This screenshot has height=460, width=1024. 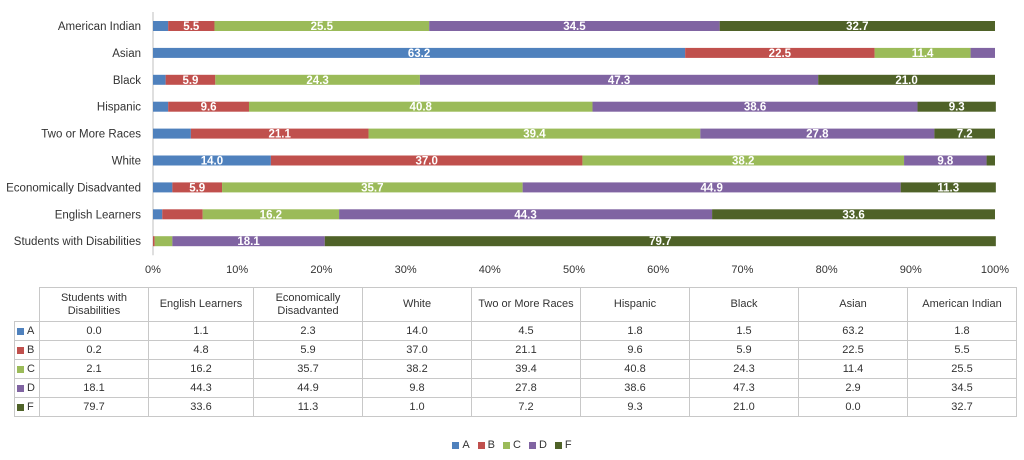 What do you see at coordinates (995, 270) in the screenshot?
I see `x-tick-label: 100%` at bounding box center [995, 270].